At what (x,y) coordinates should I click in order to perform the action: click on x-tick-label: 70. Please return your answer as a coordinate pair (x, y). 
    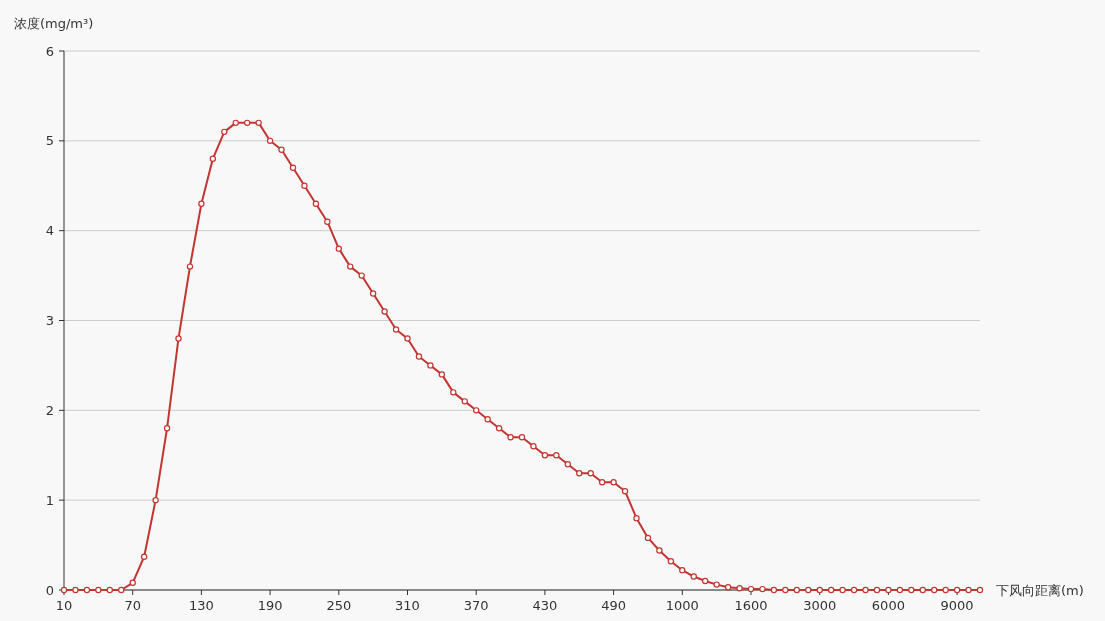
    Looking at the image, I should click on (132, 605).